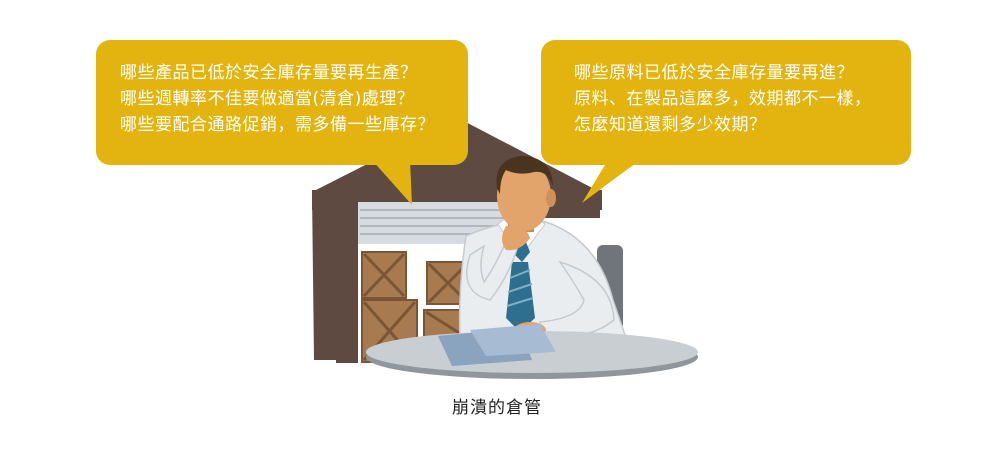 The width and height of the screenshot is (1000, 450). I want to click on right-bubble-line: 原料、在製品這麼多，效期都不一樣，, so click(723, 99).